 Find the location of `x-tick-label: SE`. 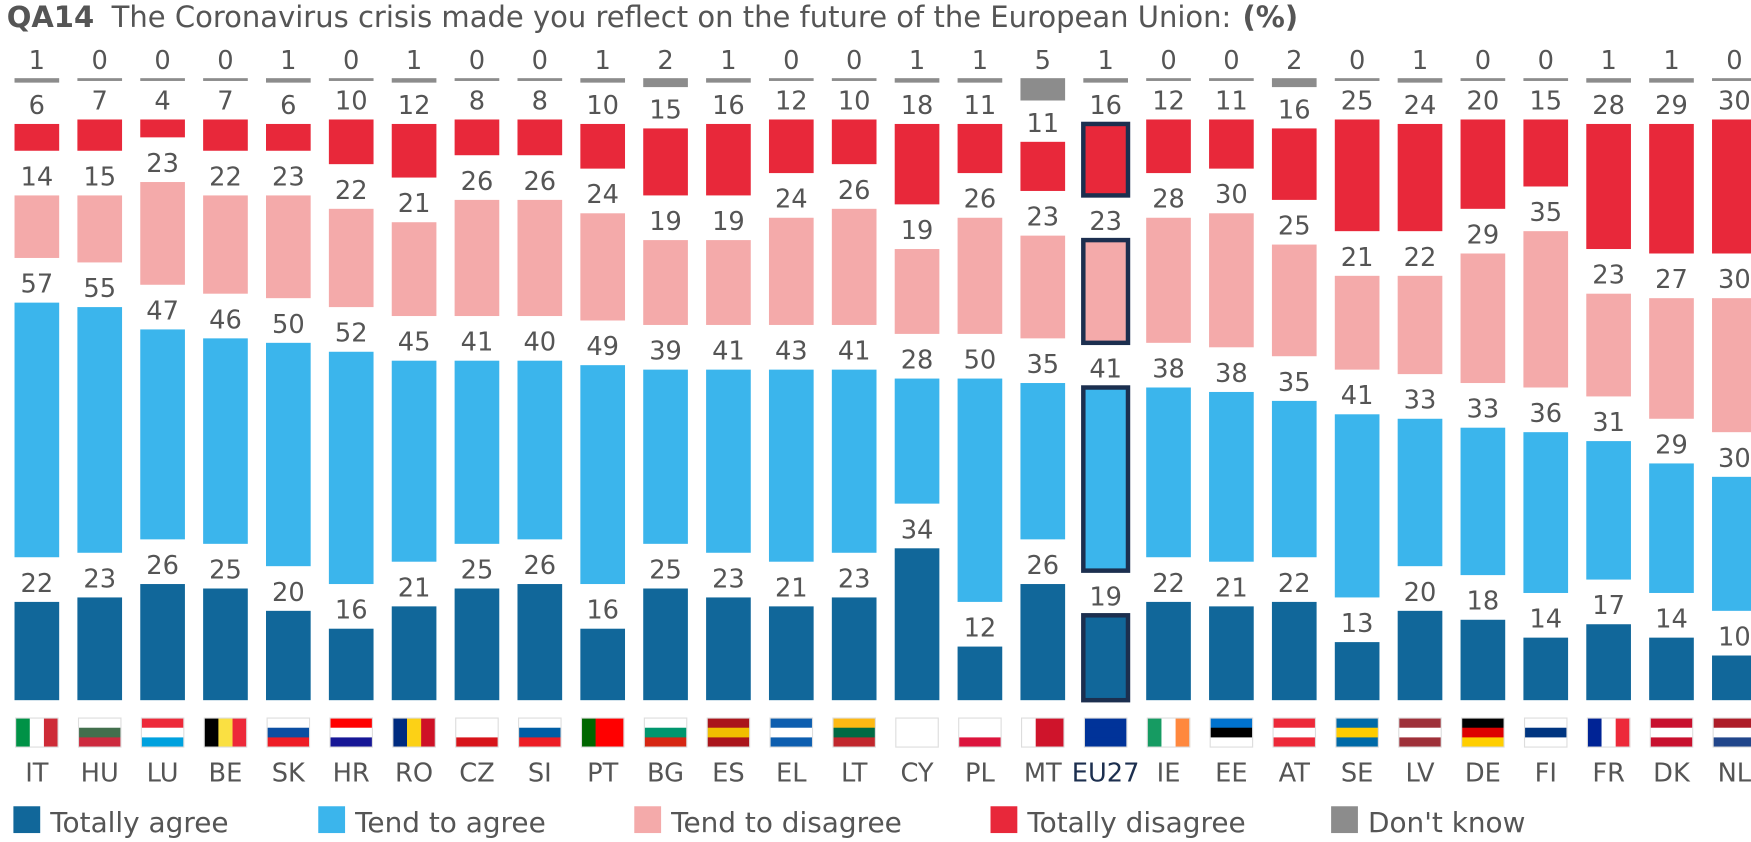

x-tick-label: SE is located at coordinates (1357, 774).